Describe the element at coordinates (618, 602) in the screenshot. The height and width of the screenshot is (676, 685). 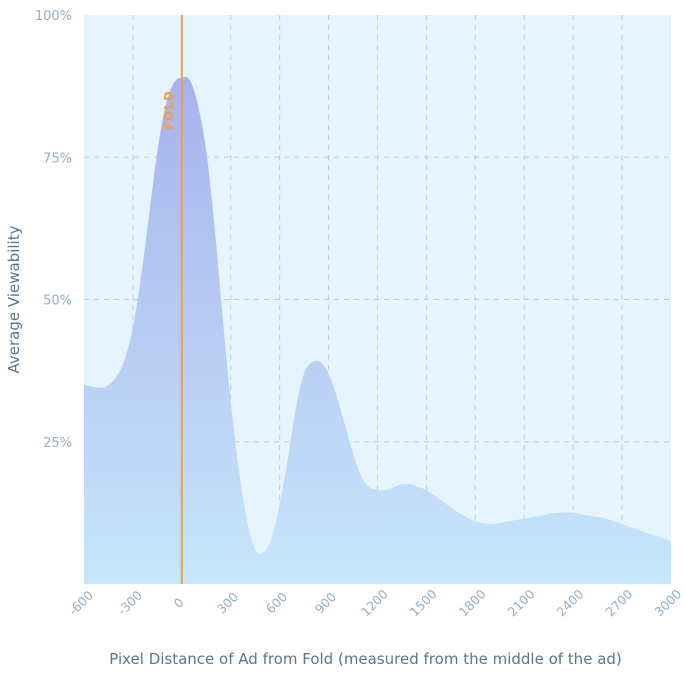
I see `x-tick-label: 2700` at that location.